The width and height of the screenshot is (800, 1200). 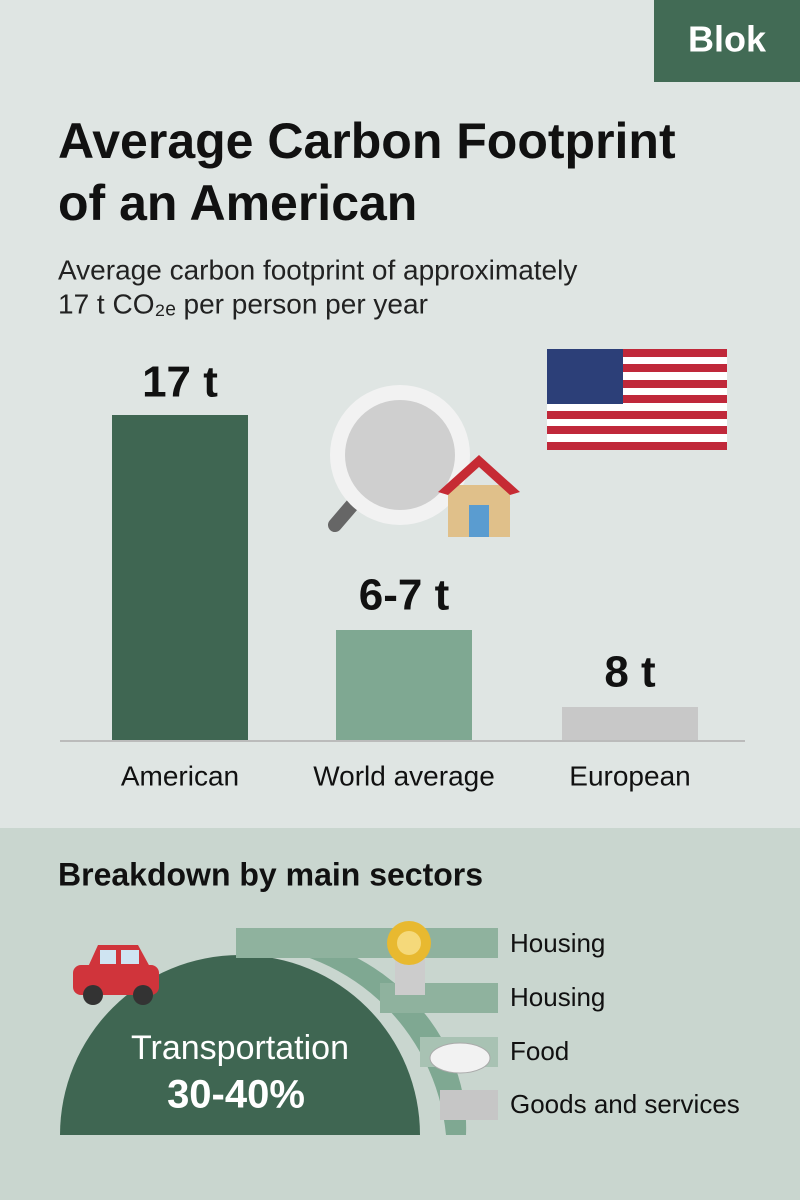 What do you see at coordinates (240, 1048) in the screenshot?
I see `highlight-label: Transportation` at bounding box center [240, 1048].